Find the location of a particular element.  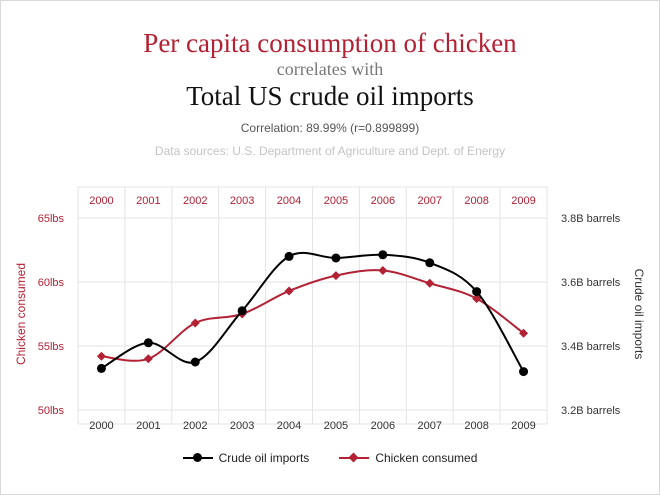

y-left-tick-label: 60lbs is located at coordinates (51, 283).